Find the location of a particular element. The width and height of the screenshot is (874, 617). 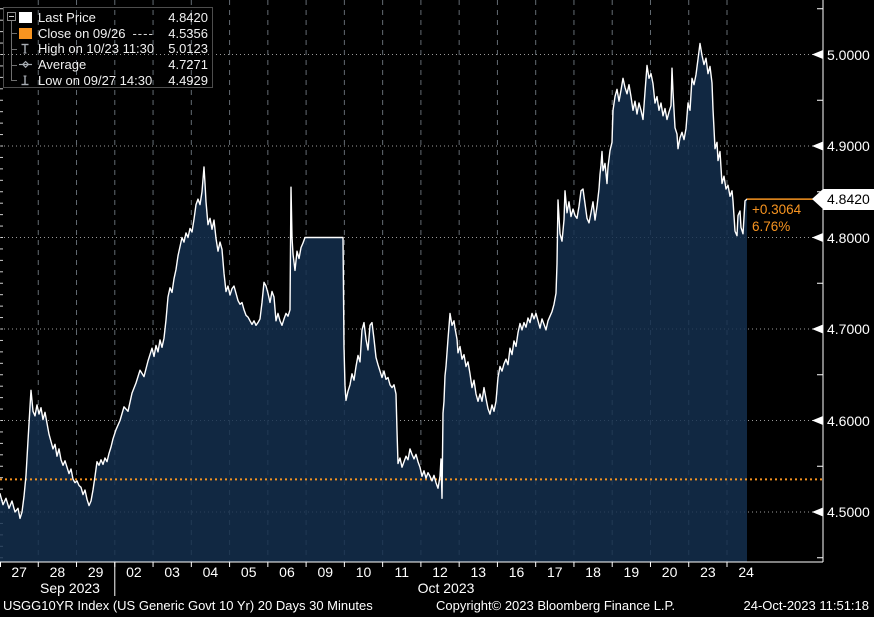

x-axis-label: 28 is located at coordinates (57, 572).